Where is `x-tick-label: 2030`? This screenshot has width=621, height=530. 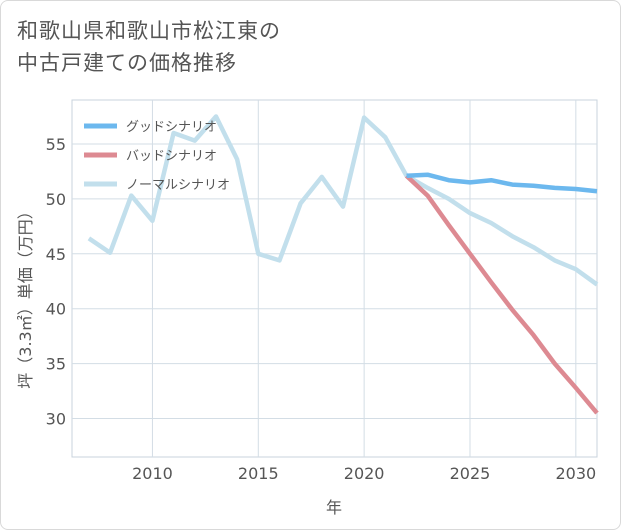
x-tick-label: 2030 is located at coordinates (575, 473).